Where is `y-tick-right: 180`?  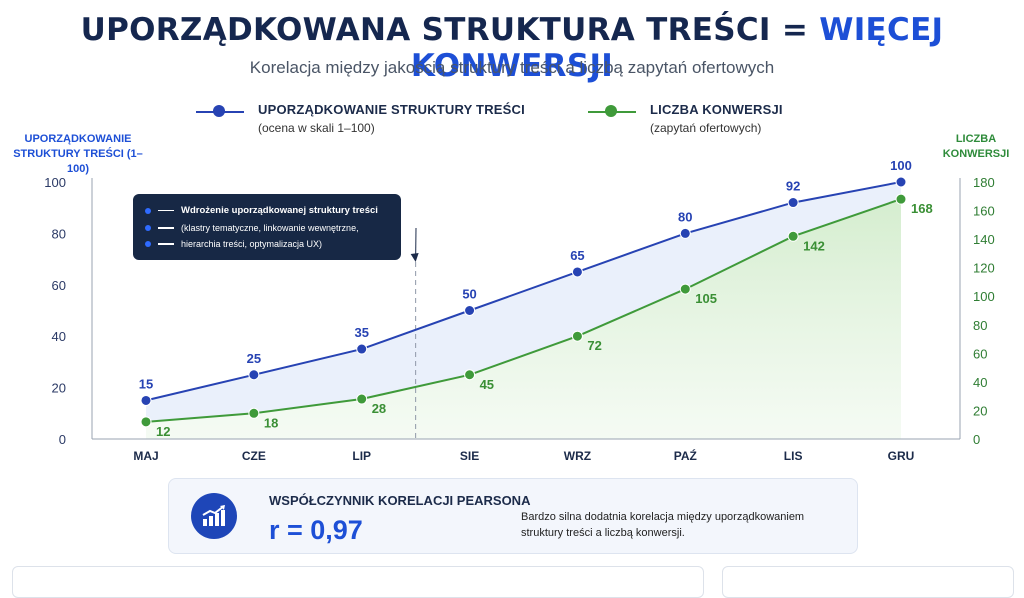 y-tick-right: 180 is located at coordinates (984, 182).